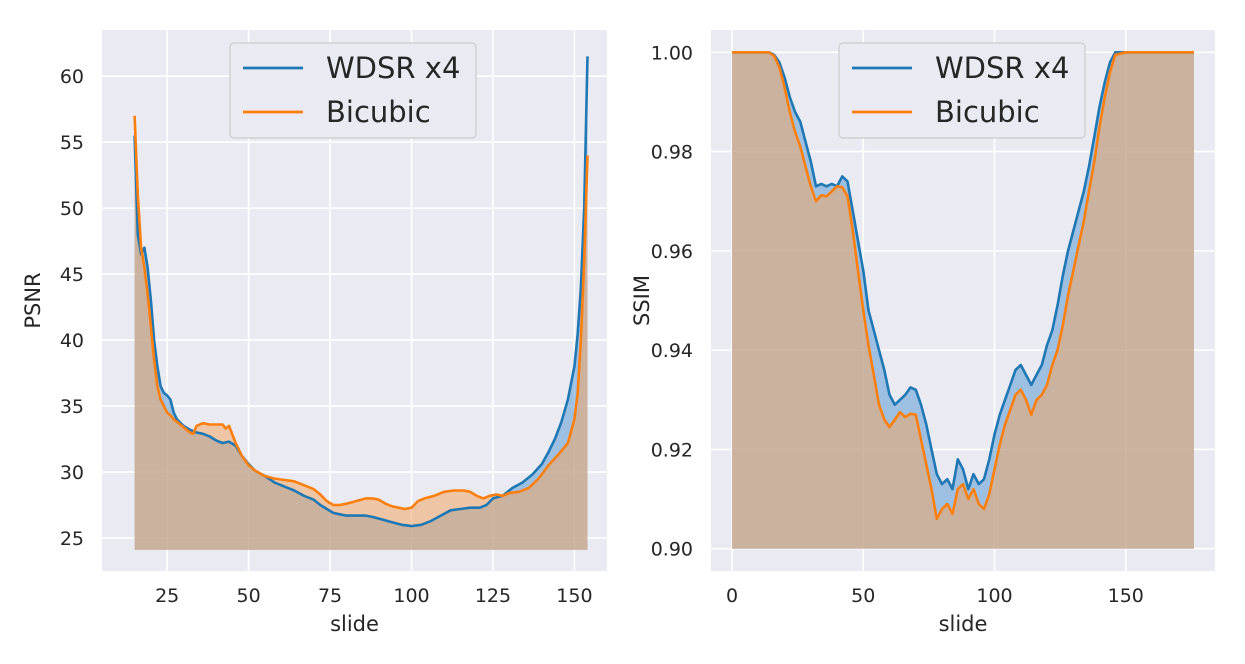 This screenshot has height=664, width=1245. I want to click on ssim-x-tick-label: 0, so click(732, 596).